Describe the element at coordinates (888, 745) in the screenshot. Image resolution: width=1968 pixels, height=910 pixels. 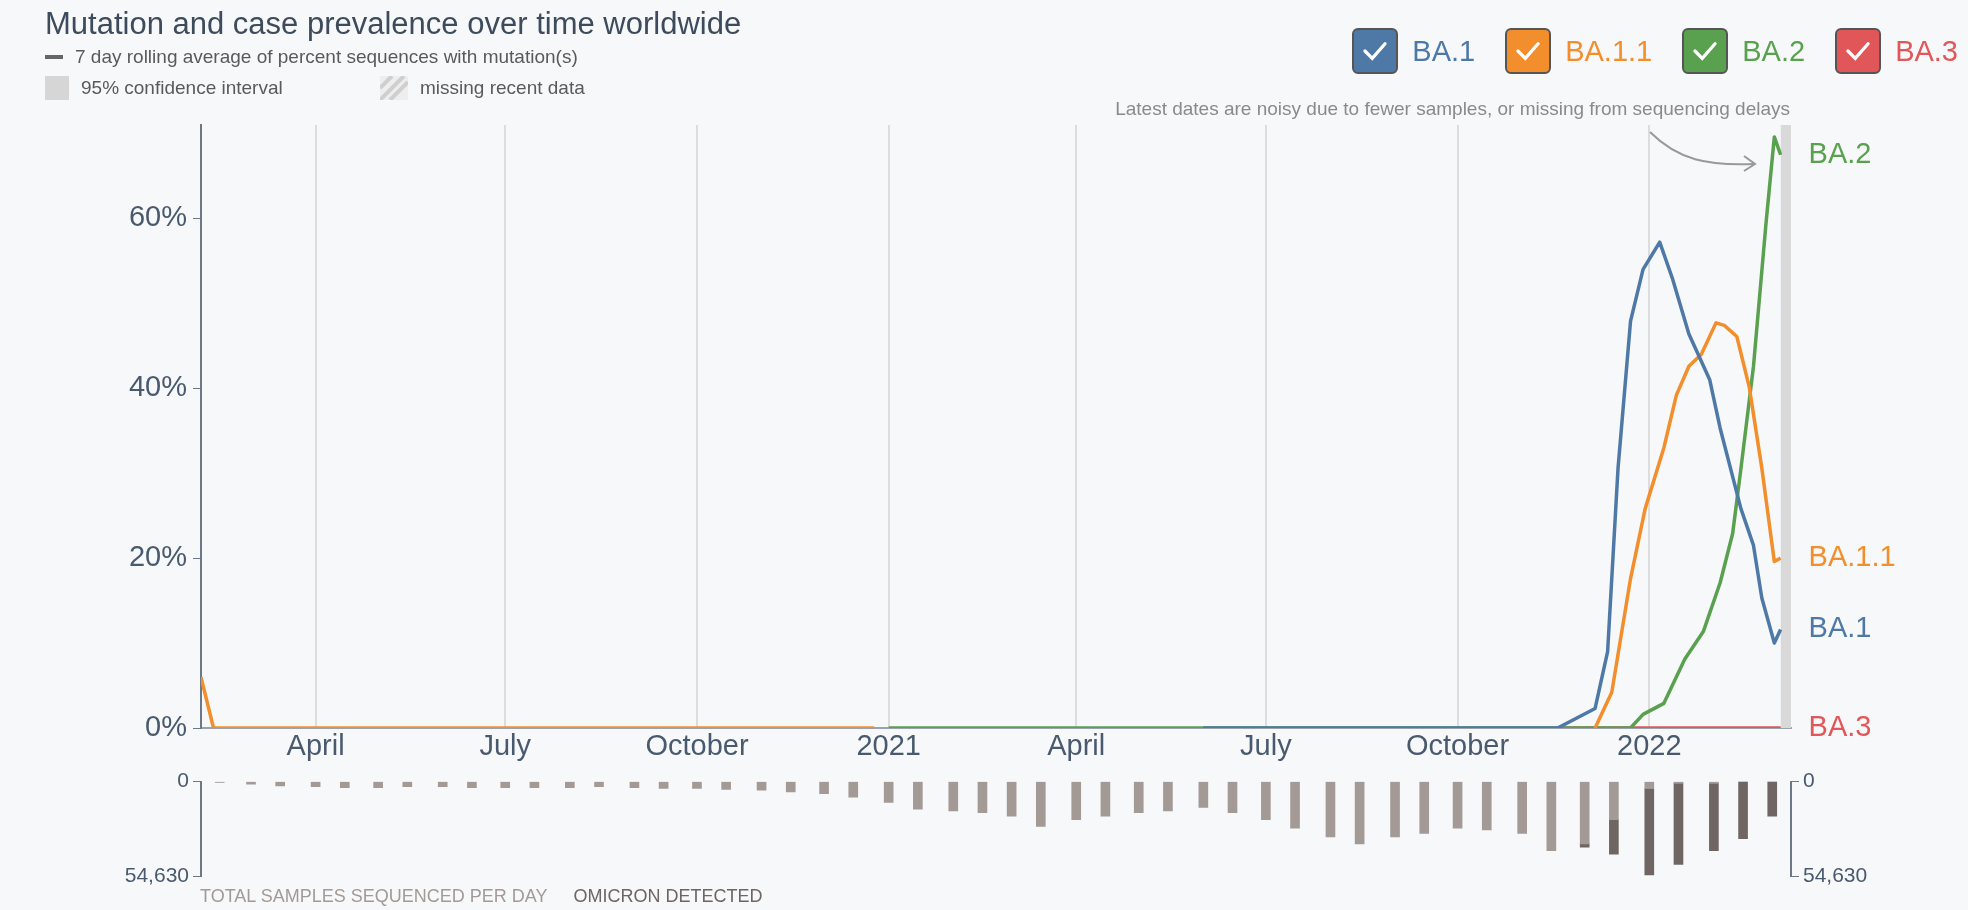
I see `x-tick-label: 2021` at that location.